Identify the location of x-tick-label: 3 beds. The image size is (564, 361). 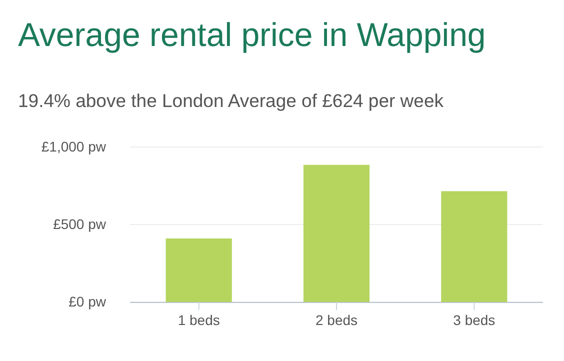
(474, 320).